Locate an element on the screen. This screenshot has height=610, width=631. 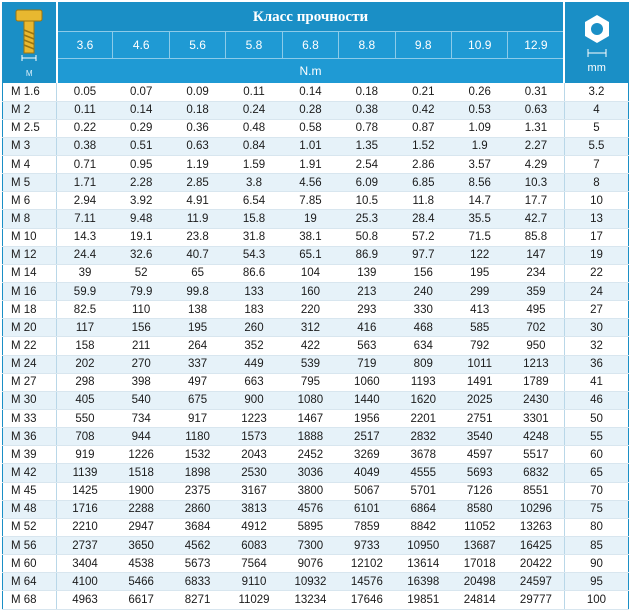
torque-value-cell: 16425 is located at coordinates (536, 546).